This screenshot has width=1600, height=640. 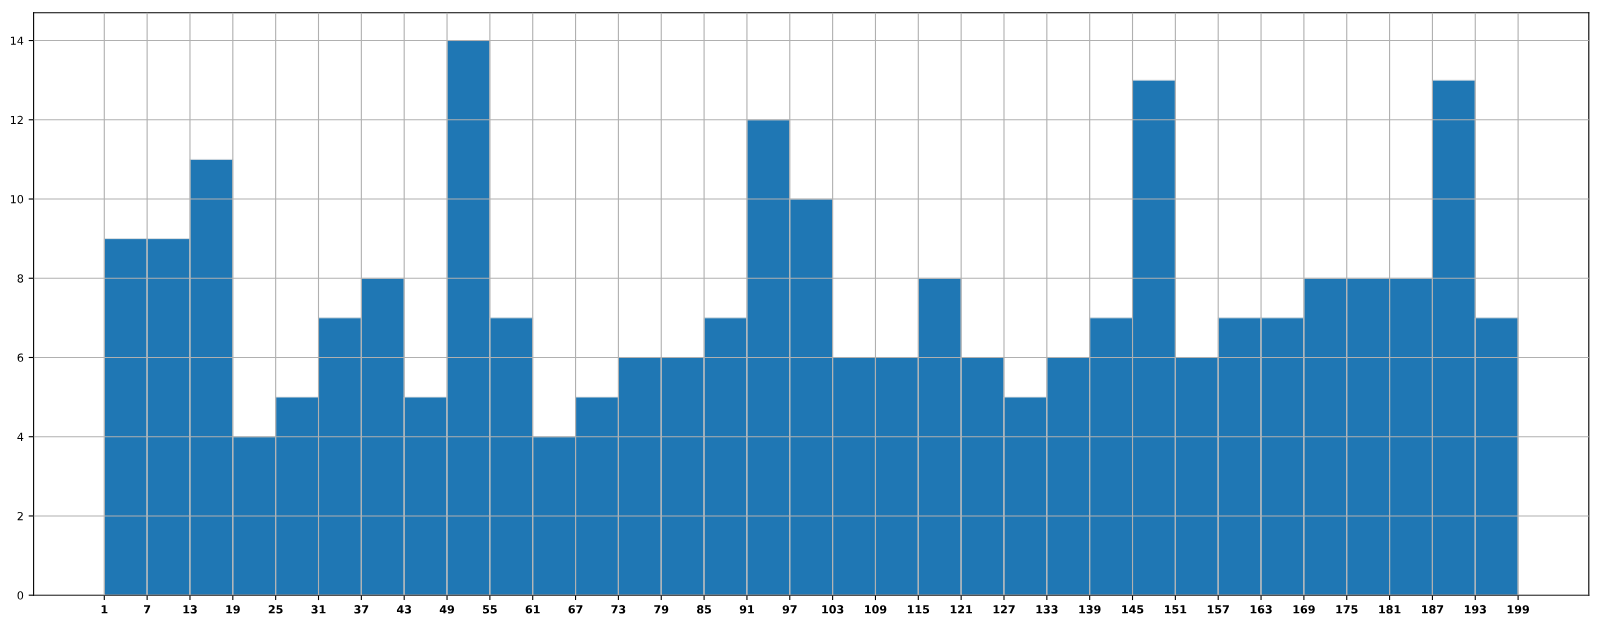 I want to click on x-tick-label: 139, so click(x=1090, y=609).